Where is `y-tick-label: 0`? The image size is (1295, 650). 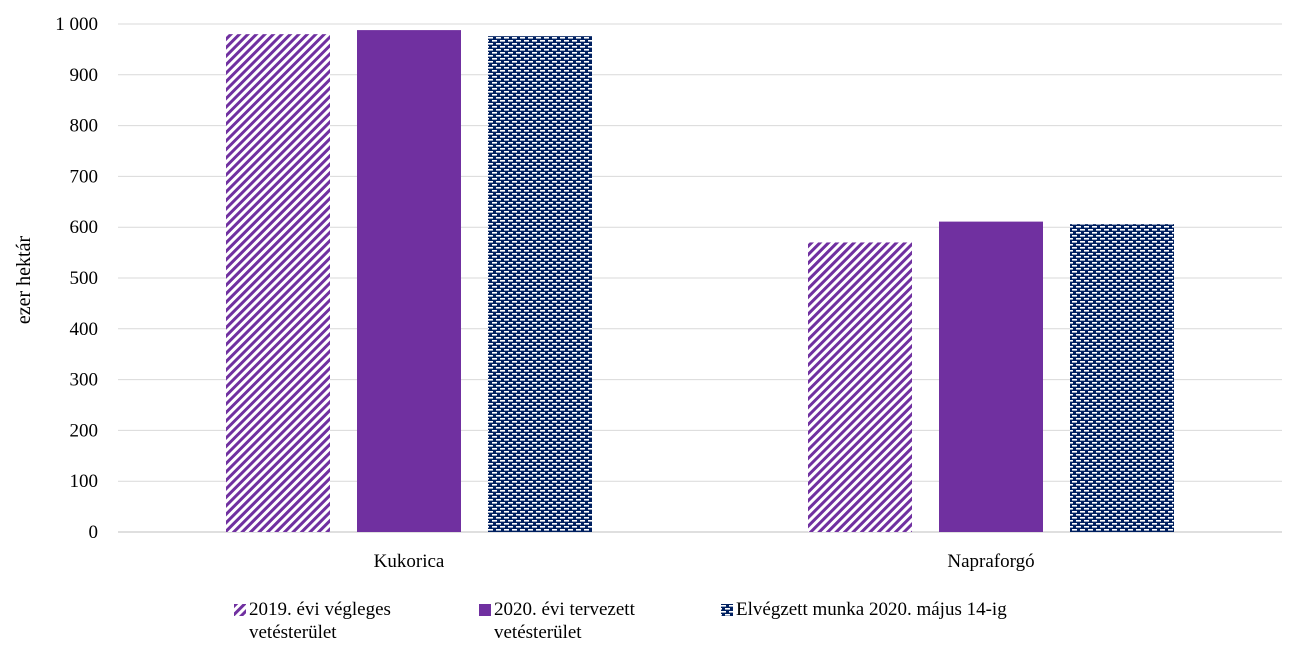 y-tick-label: 0 is located at coordinates (94, 532).